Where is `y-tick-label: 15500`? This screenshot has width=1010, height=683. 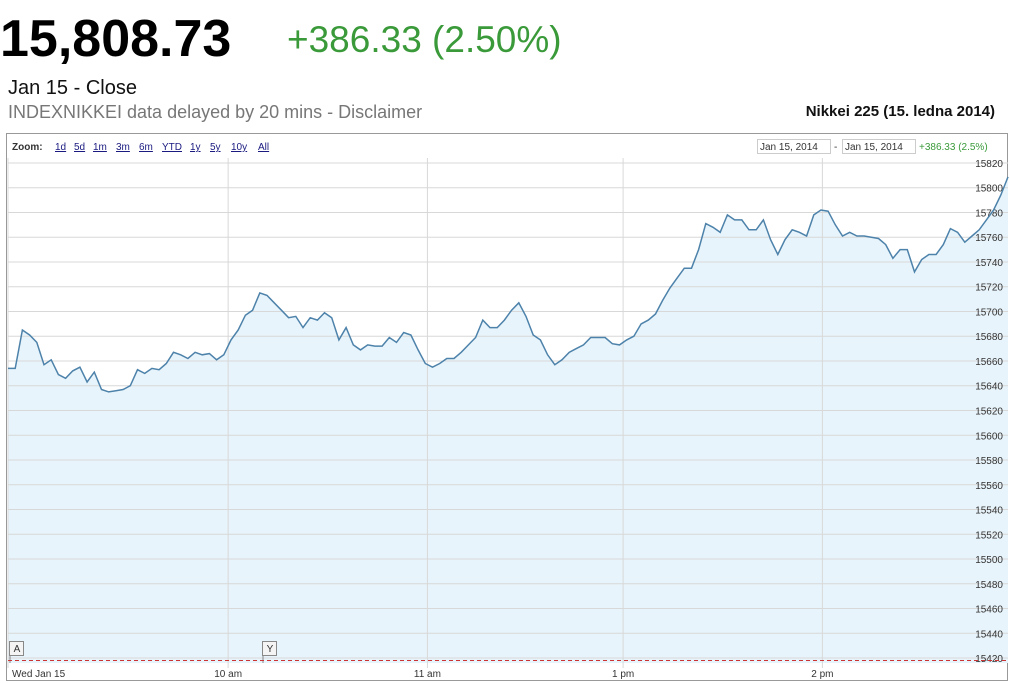
y-tick-label: 15500 is located at coordinates (989, 560).